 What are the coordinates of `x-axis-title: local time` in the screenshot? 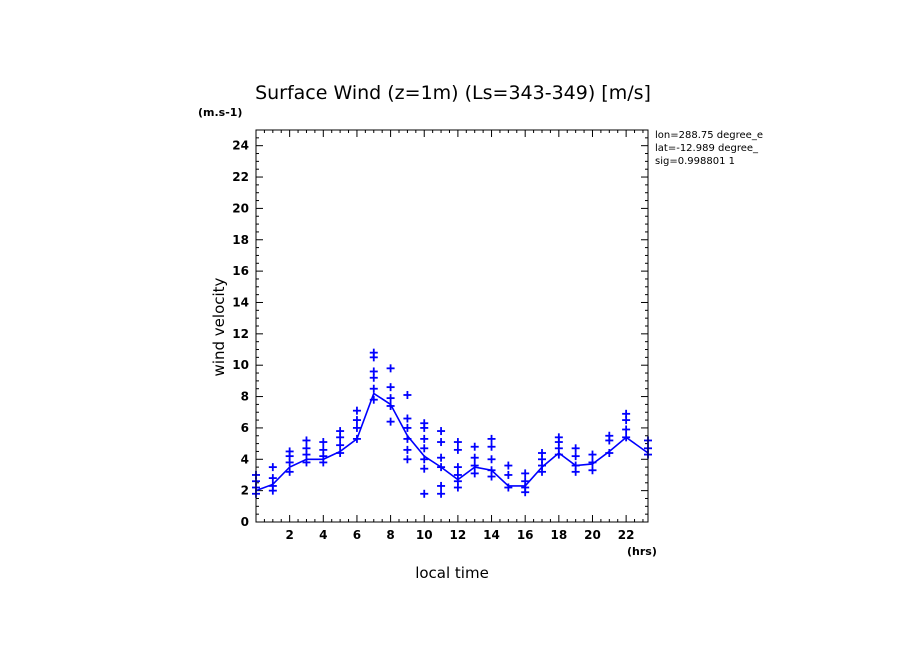 It's located at (452, 573).